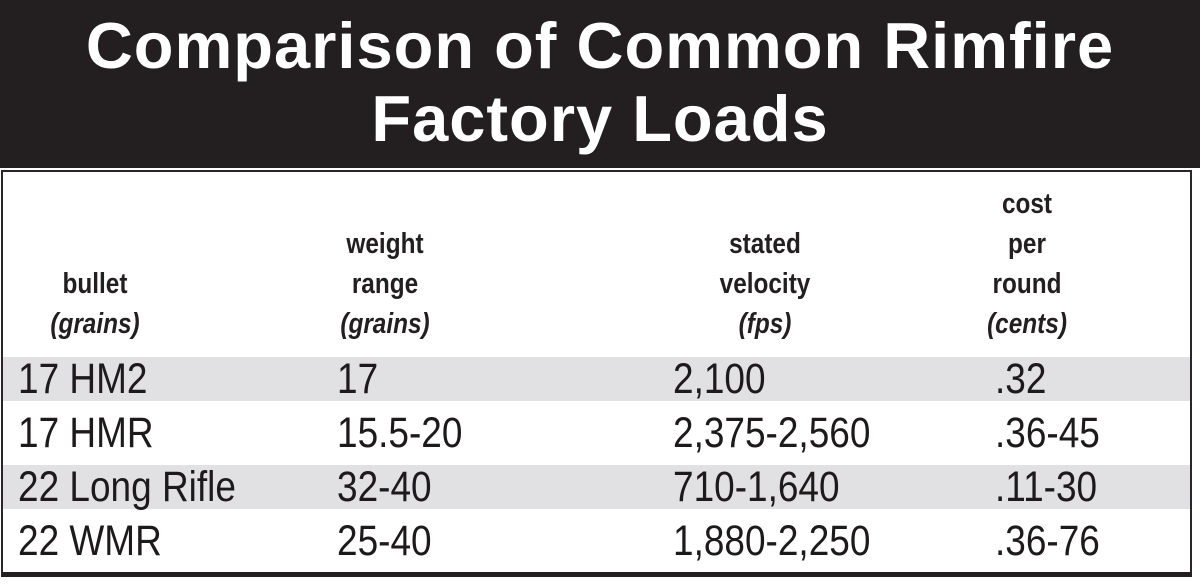 The width and height of the screenshot is (1200, 586). What do you see at coordinates (385, 244) in the screenshot?
I see `column-header-label: weight` at bounding box center [385, 244].